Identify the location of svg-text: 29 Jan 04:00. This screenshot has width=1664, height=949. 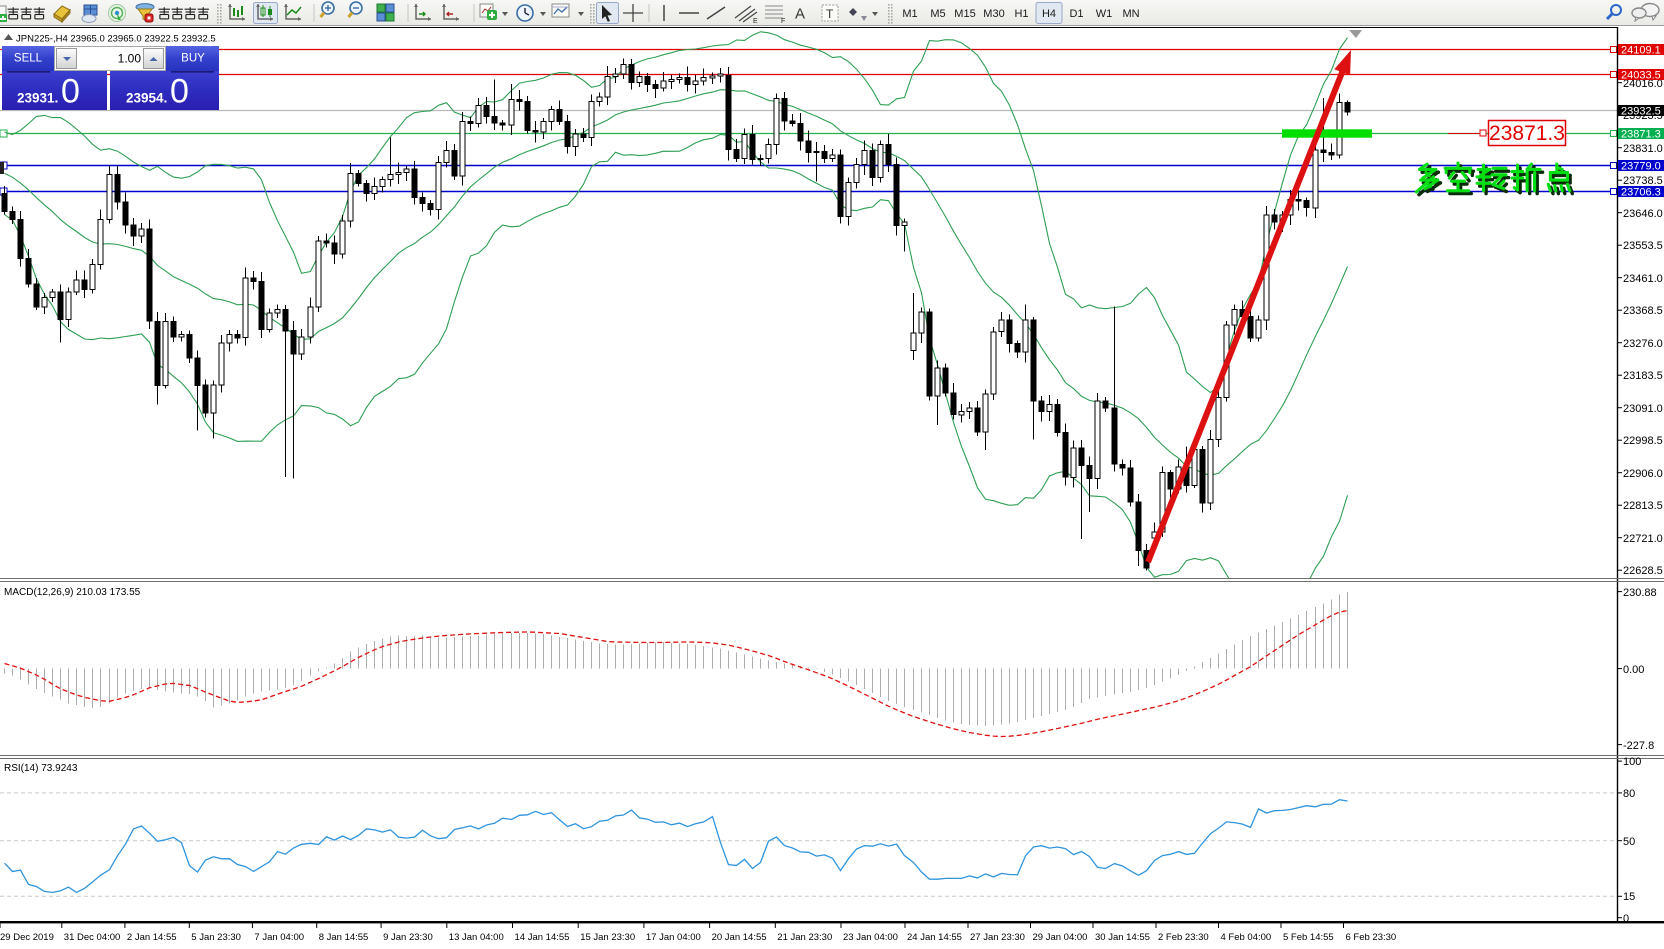
(1060, 937).